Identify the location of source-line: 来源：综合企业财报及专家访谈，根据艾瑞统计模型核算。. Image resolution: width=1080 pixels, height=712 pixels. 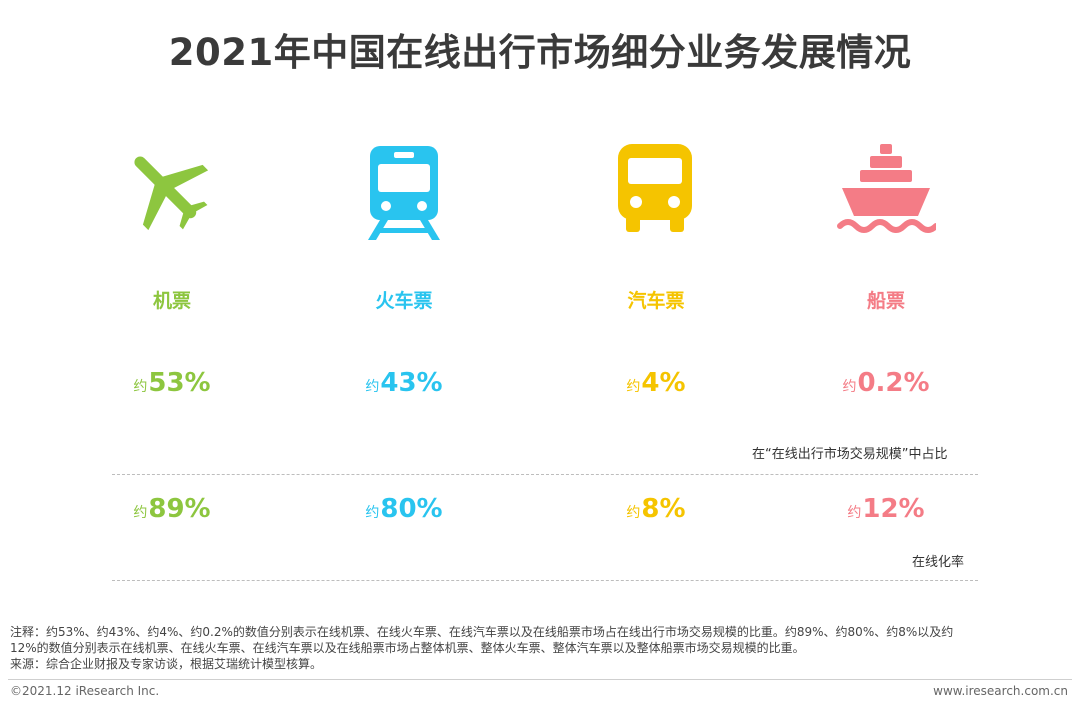
(166, 664).